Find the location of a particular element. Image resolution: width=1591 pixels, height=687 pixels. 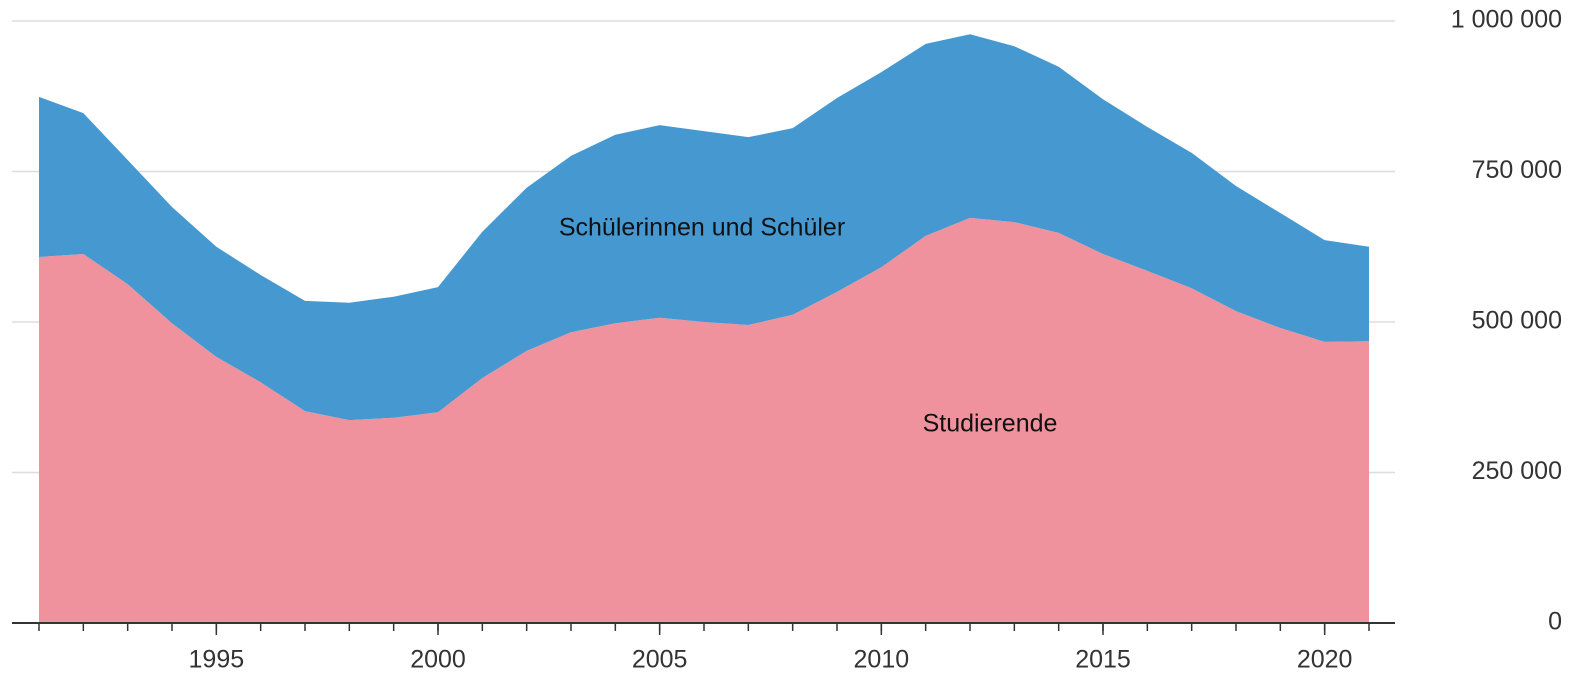

y-tick-label: 250 000 is located at coordinates (1517, 471).